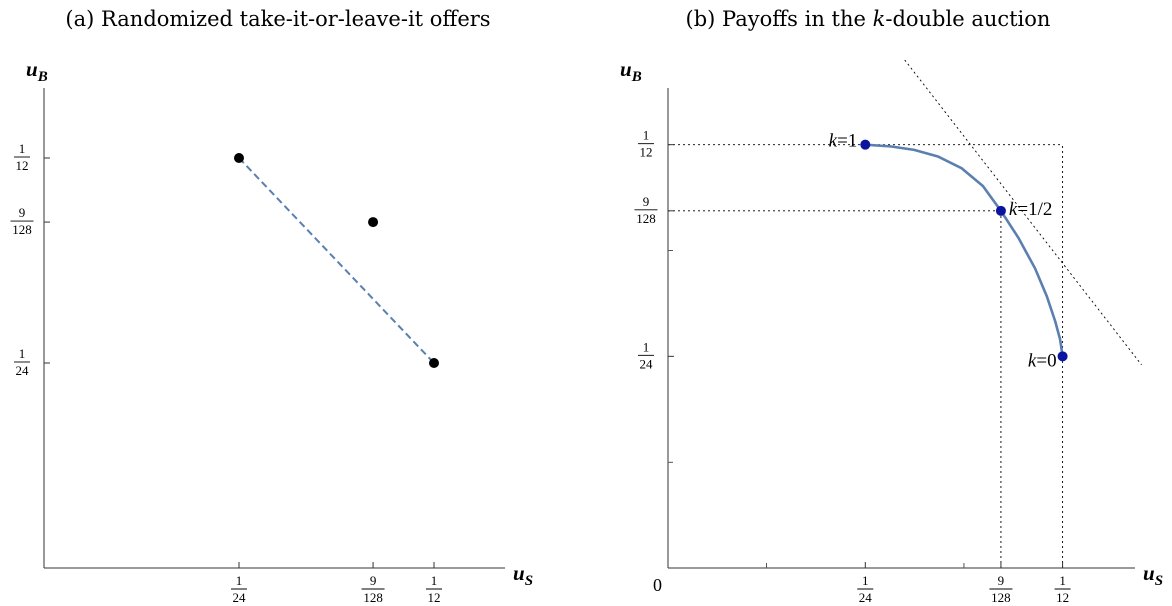 The image size is (1172, 606). I want to click on caption-b: (b) Payoffs in the k-double auction, so click(868, 19).